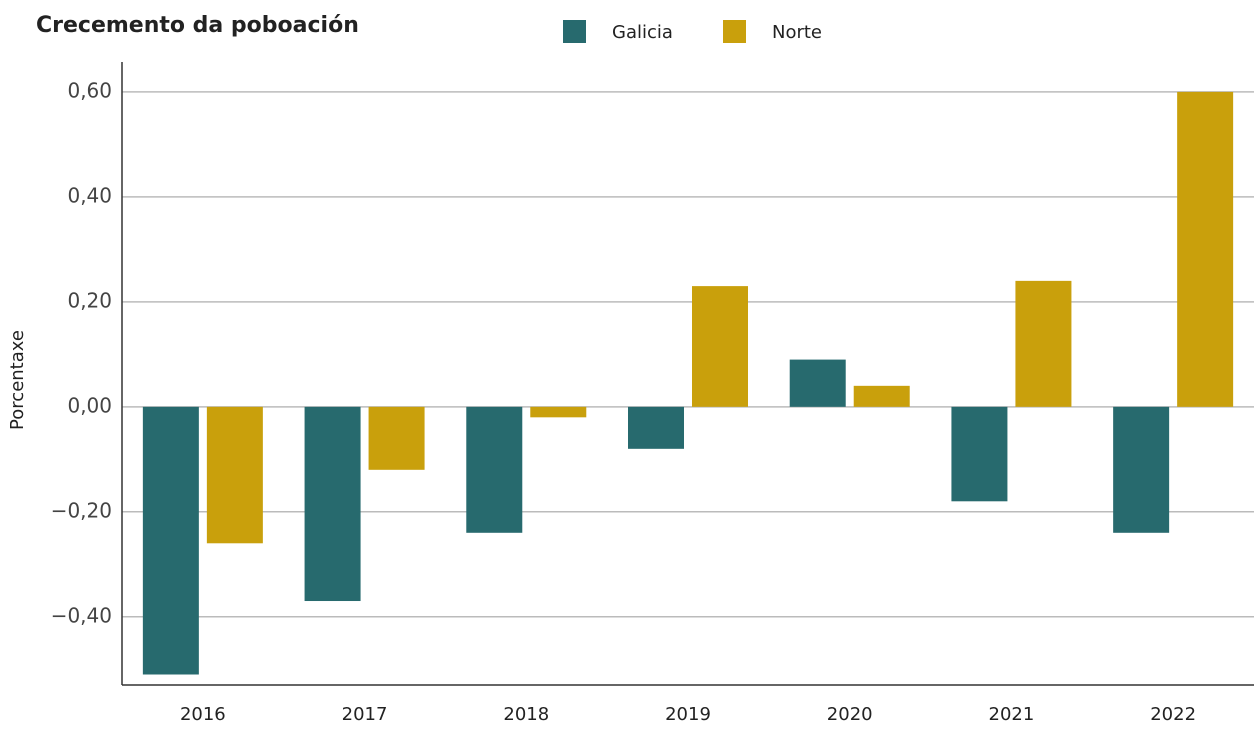  What do you see at coordinates (526, 714) in the screenshot?
I see `x-tick-label: 2018` at bounding box center [526, 714].